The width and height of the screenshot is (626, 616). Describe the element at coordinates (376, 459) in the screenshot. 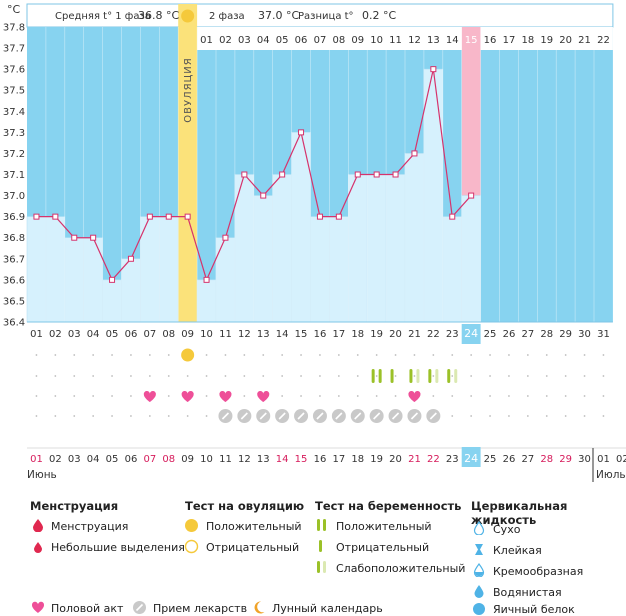

I see `calendar-date: 19` at that location.